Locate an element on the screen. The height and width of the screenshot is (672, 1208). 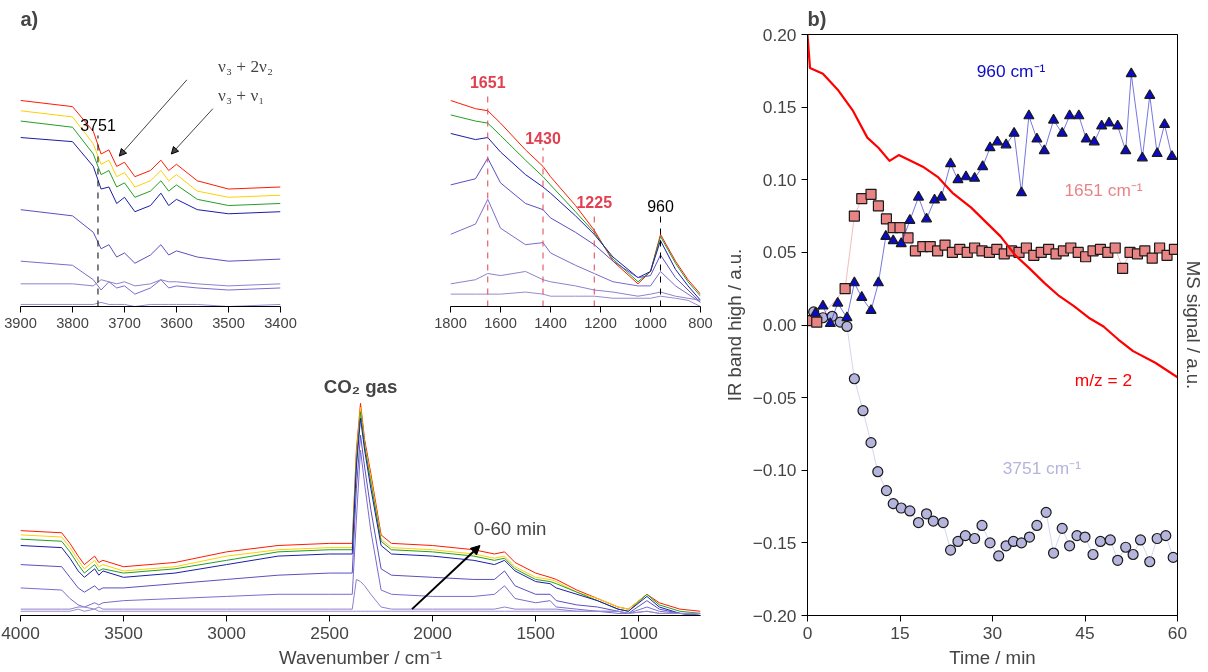
x-tick-label: 3700 is located at coordinates (124, 322).